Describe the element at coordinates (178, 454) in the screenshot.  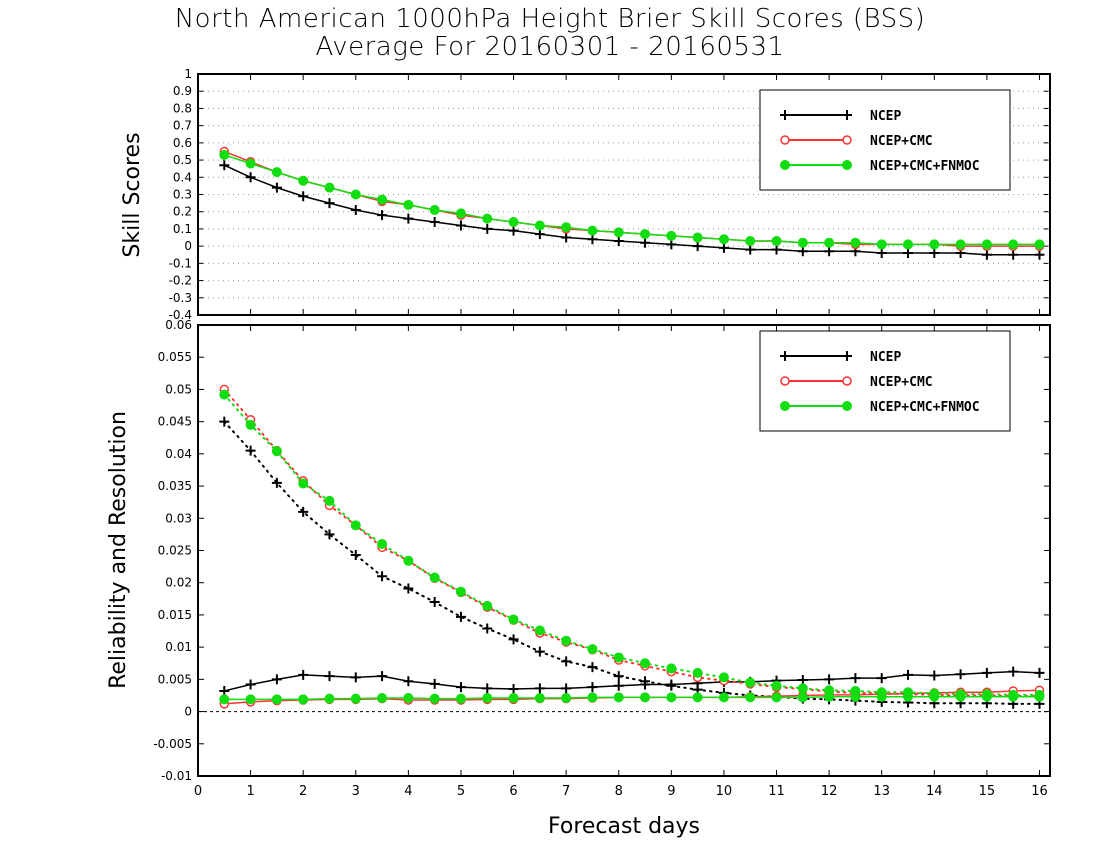
I see `y-tick-label: 0.04` at that location.